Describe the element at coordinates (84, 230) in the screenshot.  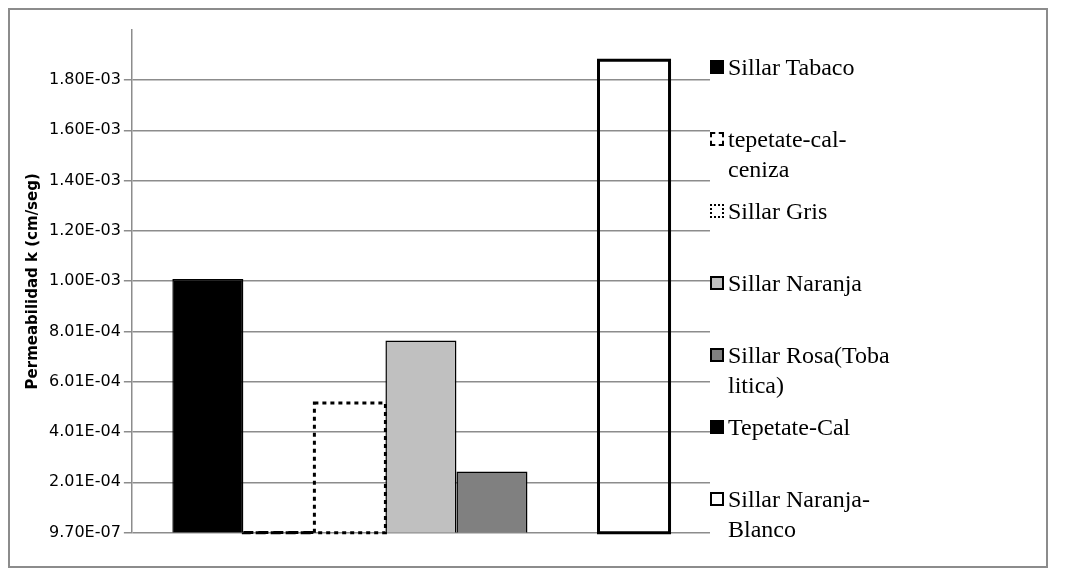
I see `y-tick-label: 1.20E-03` at that location.